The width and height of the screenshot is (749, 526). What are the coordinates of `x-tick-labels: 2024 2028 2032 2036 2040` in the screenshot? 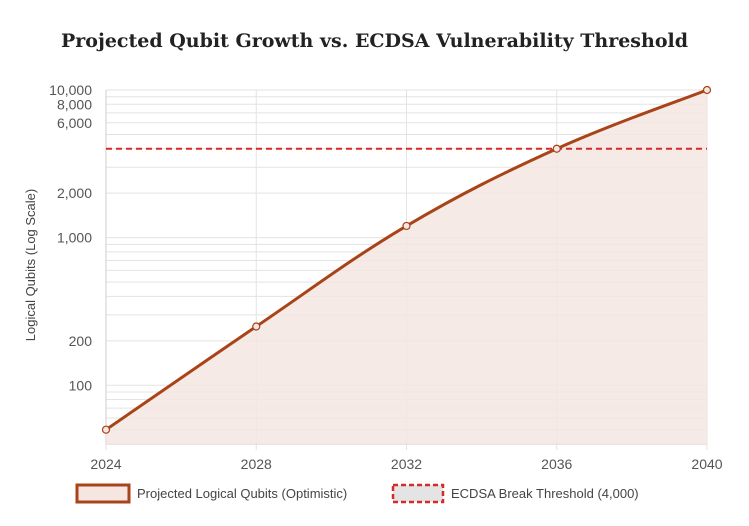 It's located at (406, 464).